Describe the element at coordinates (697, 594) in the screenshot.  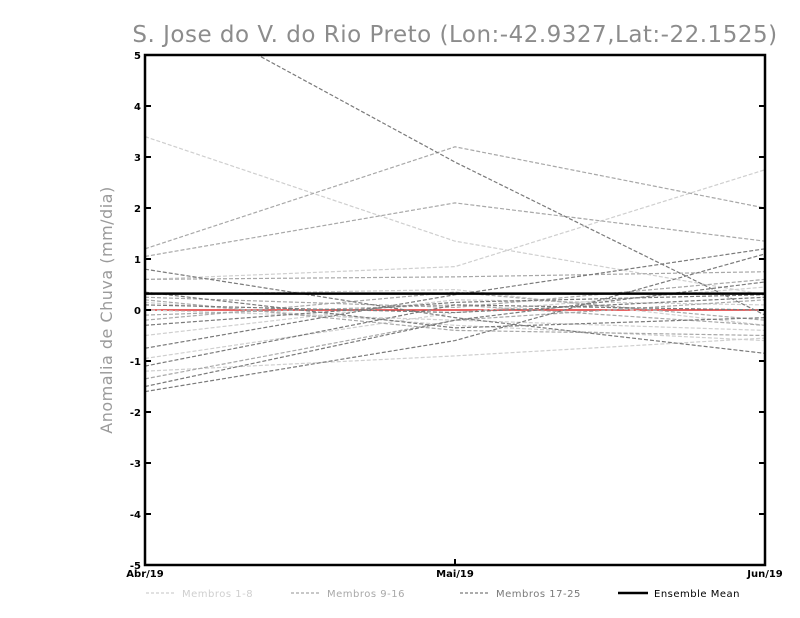
I see `legend-label: Ensemble Mean` at that location.